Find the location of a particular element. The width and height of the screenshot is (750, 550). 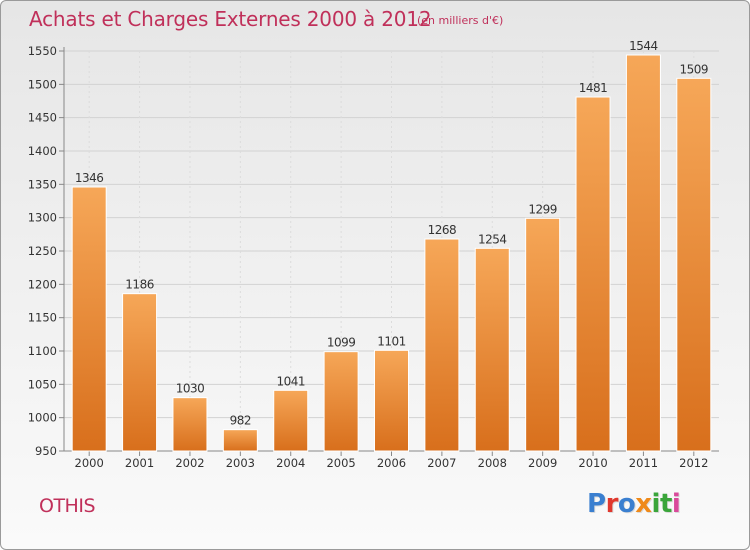

data-label-2005: 1099 is located at coordinates (341, 343).